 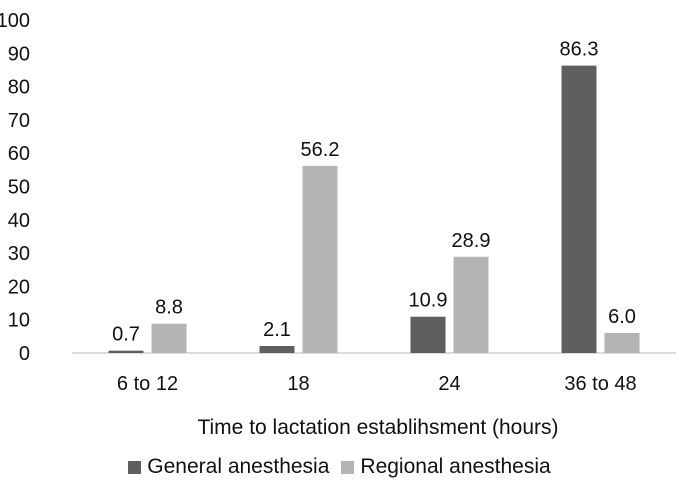 I want to click on legend-item-general: General anesthesia, so click(x=228, y=467).